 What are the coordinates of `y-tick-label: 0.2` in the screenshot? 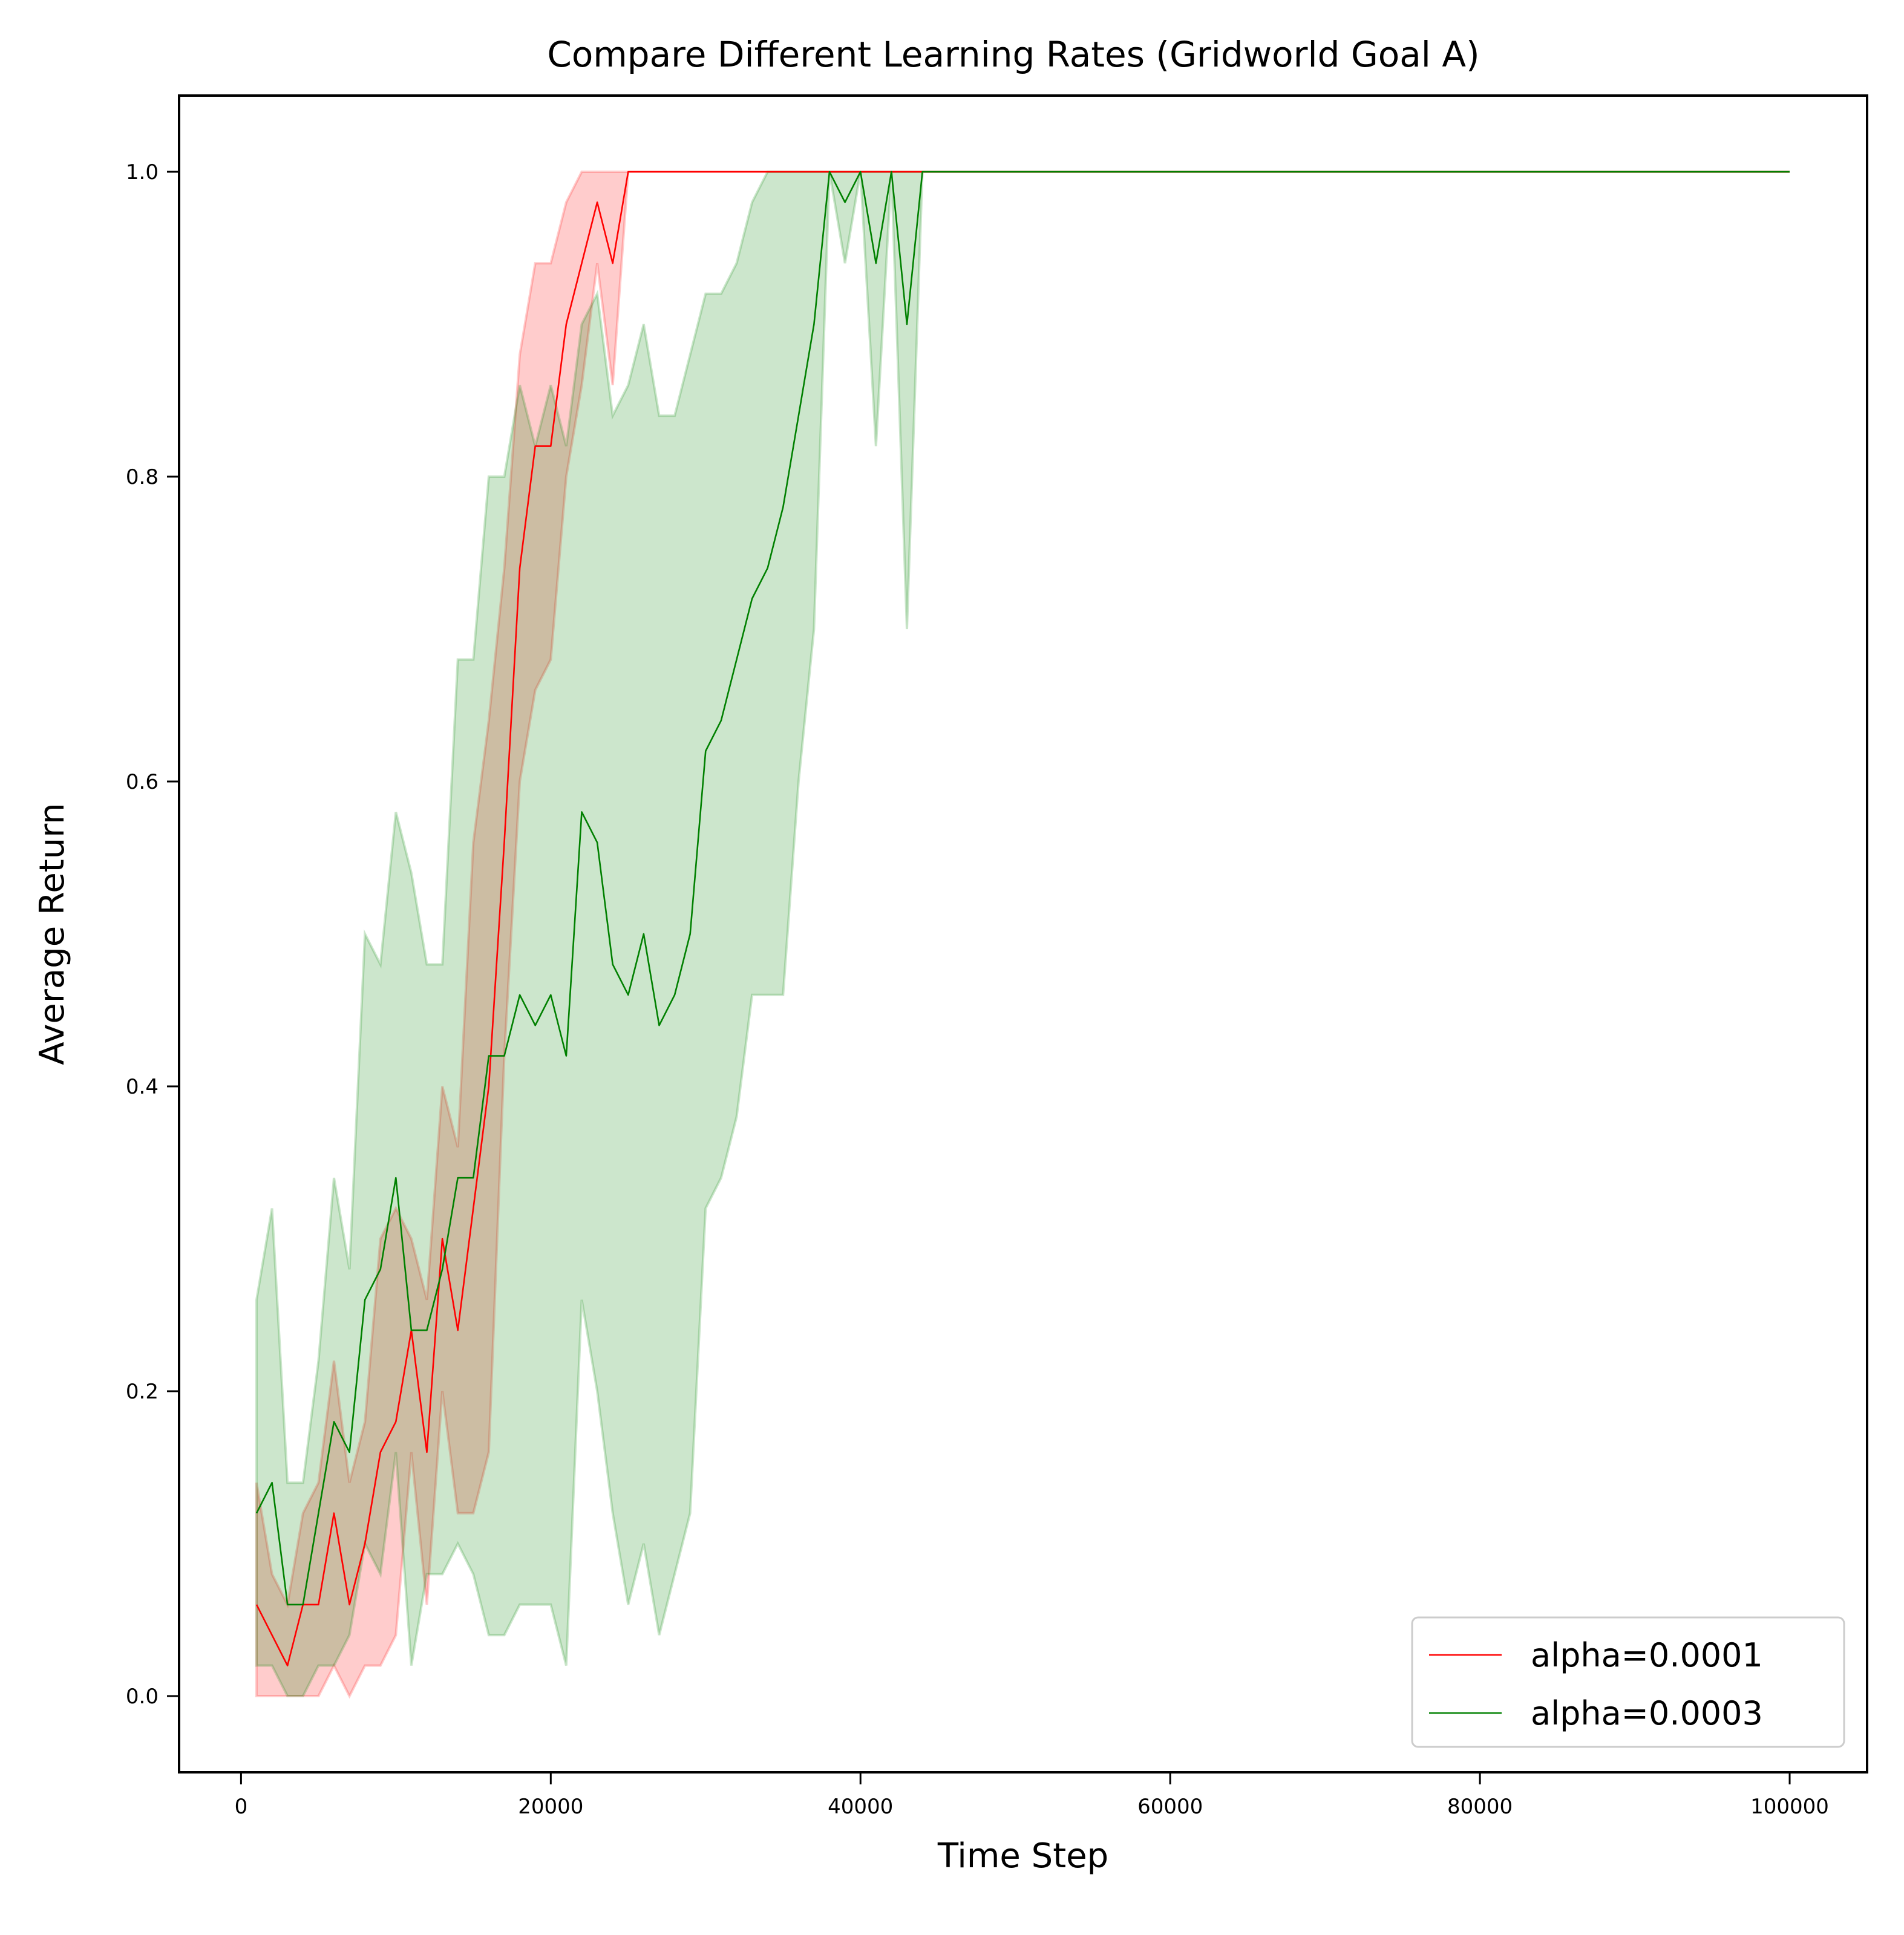 It's located at (142, 1392).